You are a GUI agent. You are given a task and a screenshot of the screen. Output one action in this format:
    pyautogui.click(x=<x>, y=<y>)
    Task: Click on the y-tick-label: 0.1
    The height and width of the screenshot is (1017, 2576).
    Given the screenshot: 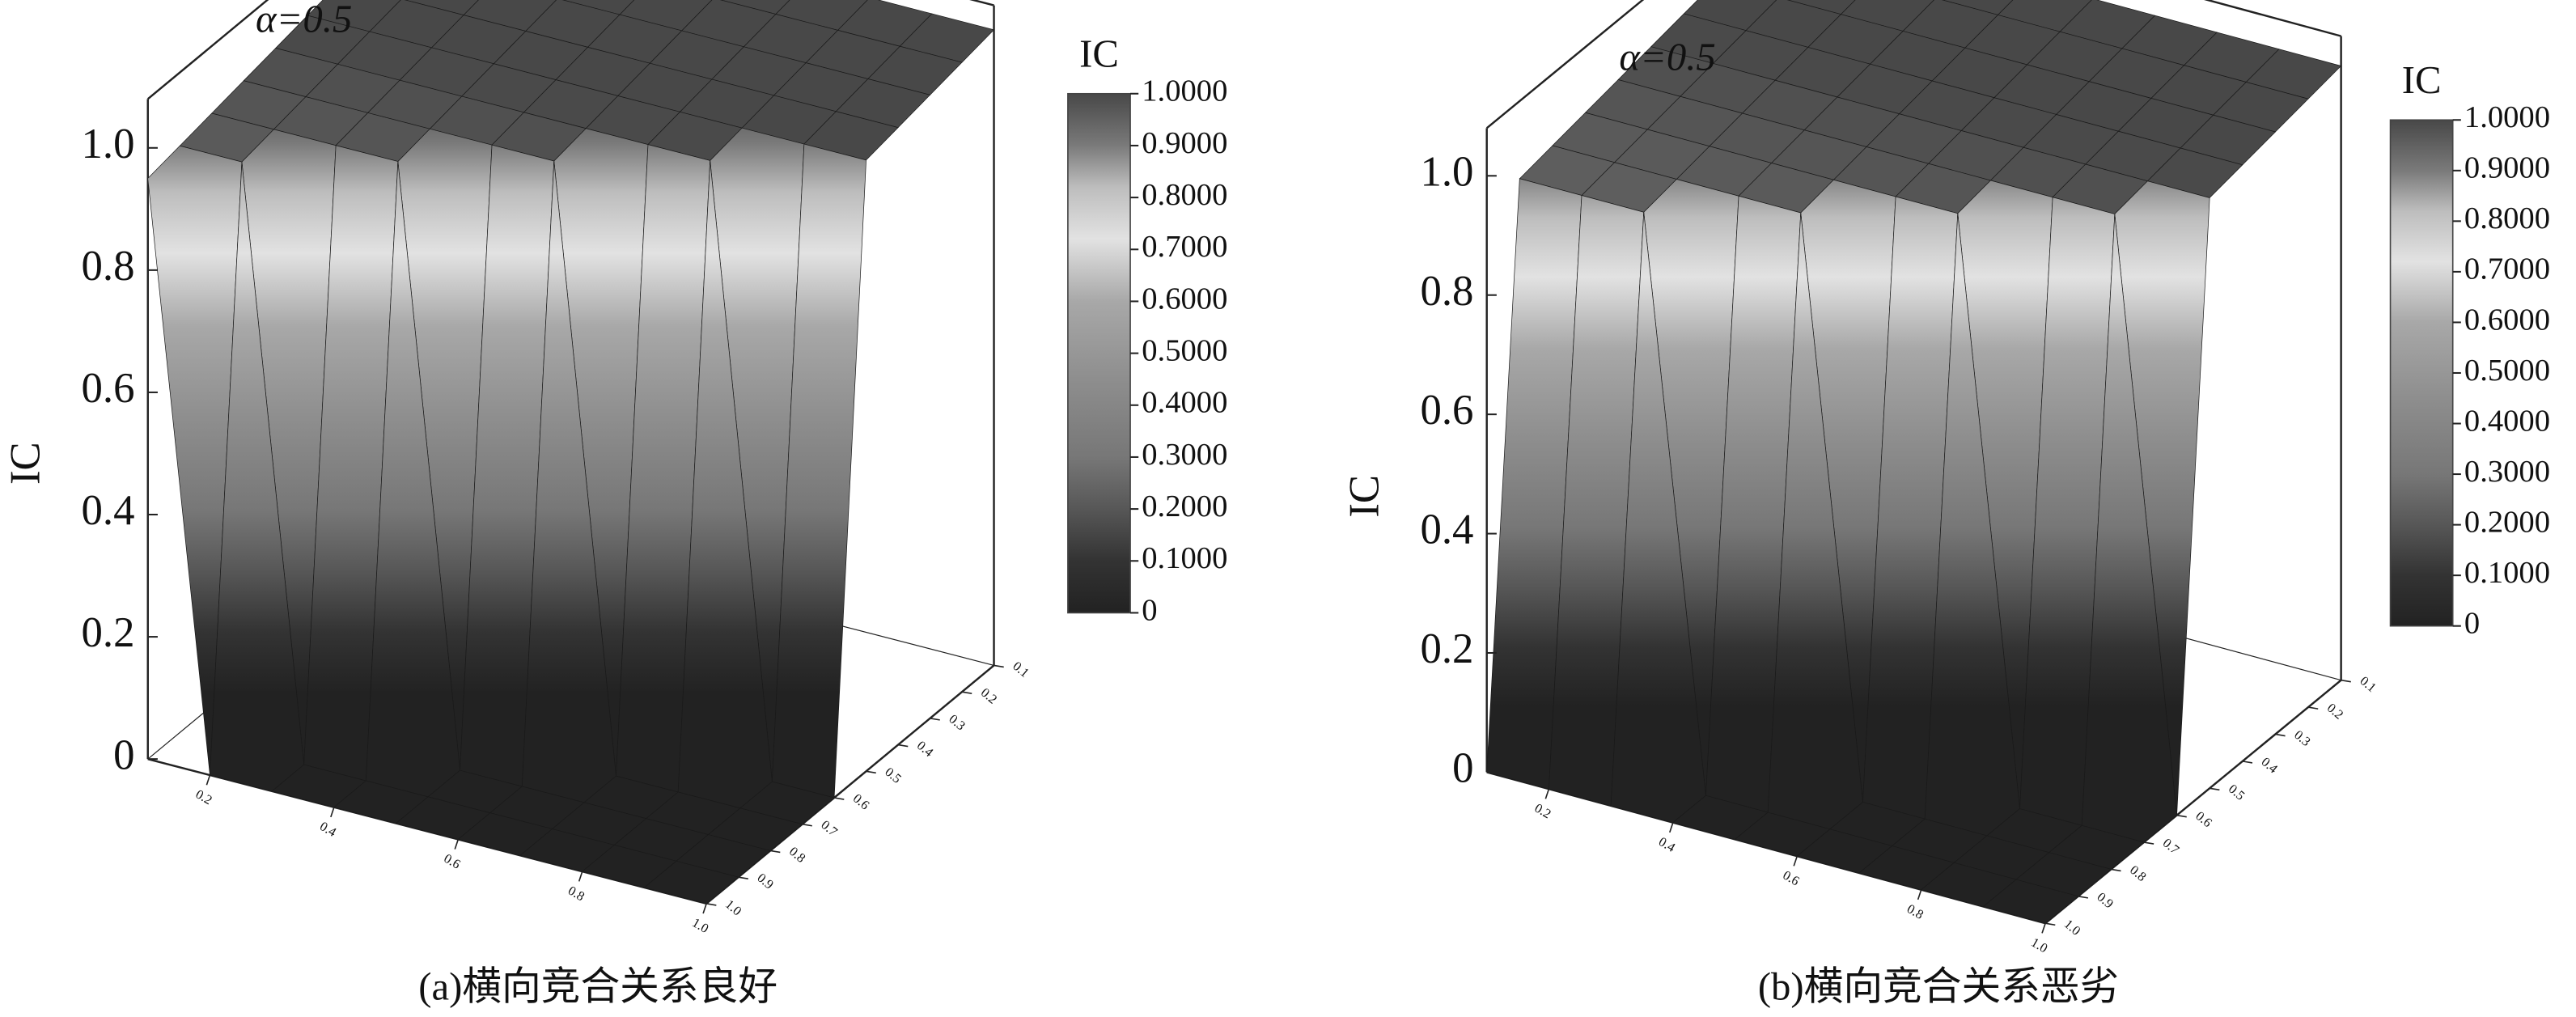 What is the action you would take?
    pyautogui.click(x=1021, y=669)
    